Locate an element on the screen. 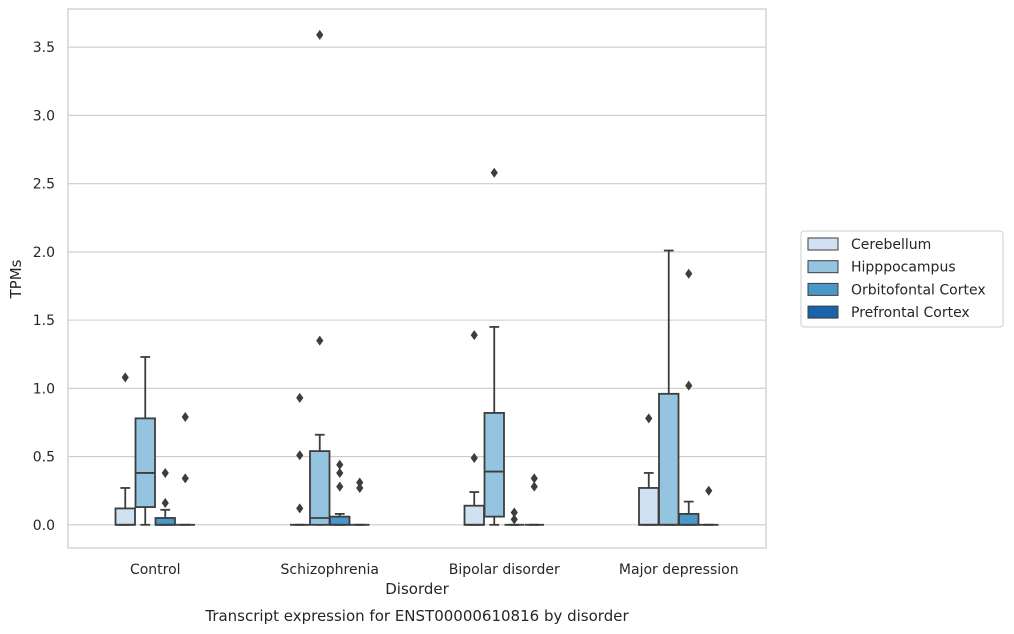  y-tick-label: 3.0 is located at coordinates (44, 116).